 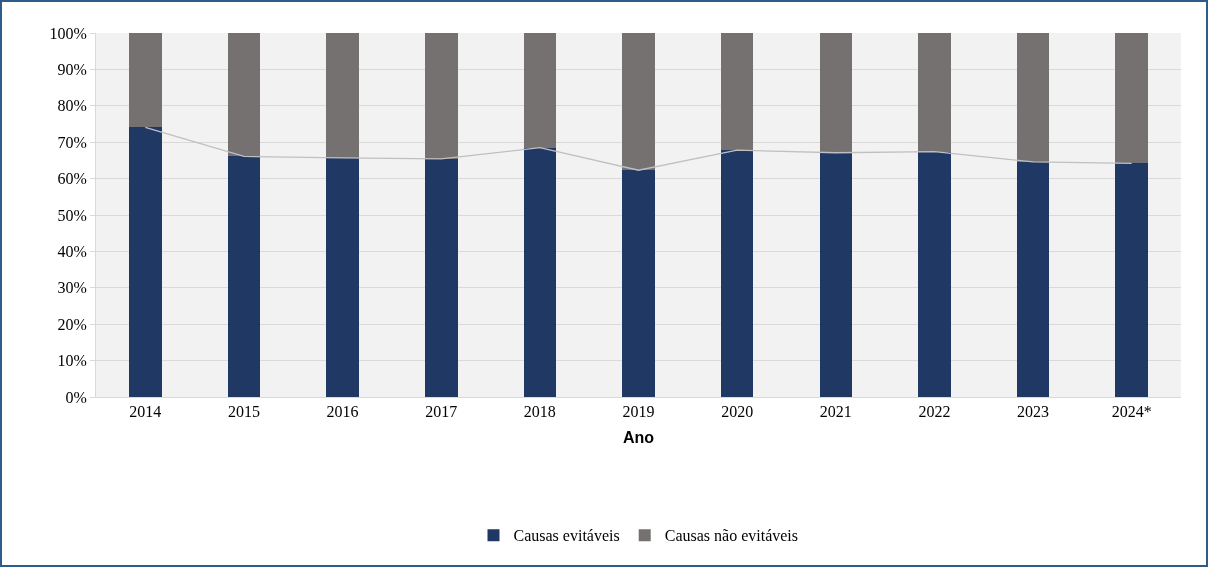 I want to click on y-tick-label: 60%, so click(x=72, y=179).